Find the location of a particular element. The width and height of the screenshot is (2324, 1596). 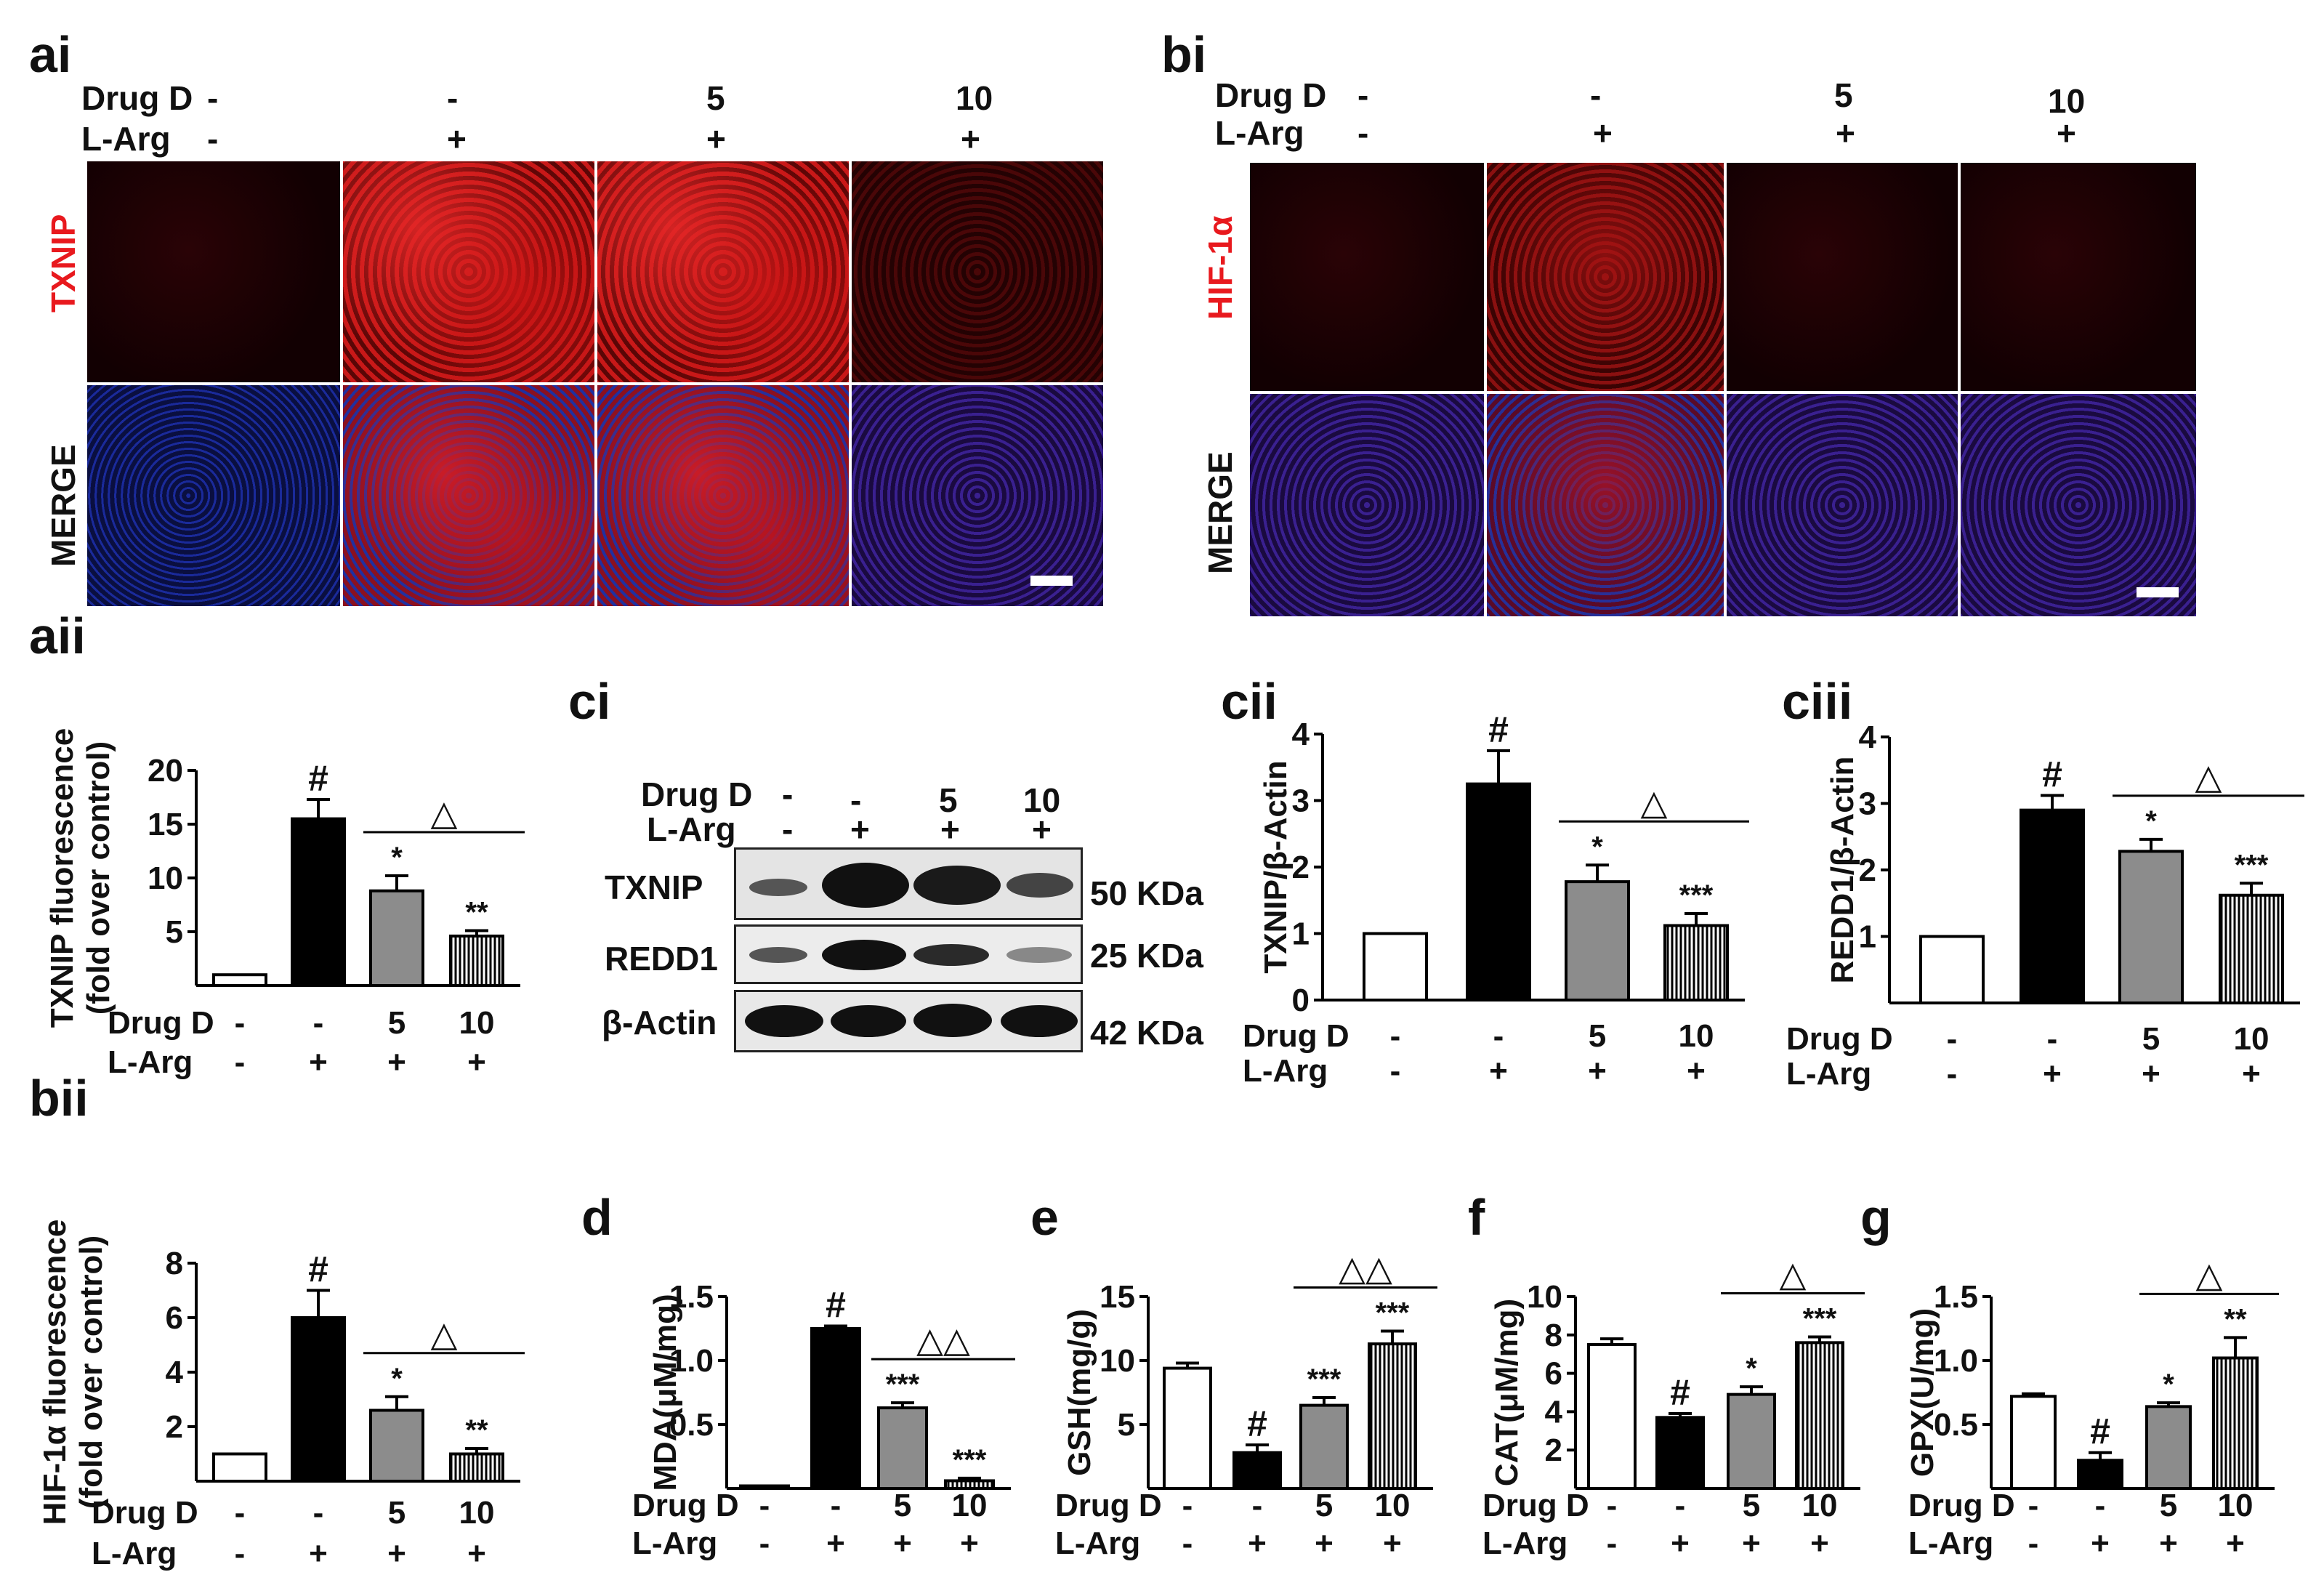

larg-value-bii-2: + is located at coordinates (397, 1554).